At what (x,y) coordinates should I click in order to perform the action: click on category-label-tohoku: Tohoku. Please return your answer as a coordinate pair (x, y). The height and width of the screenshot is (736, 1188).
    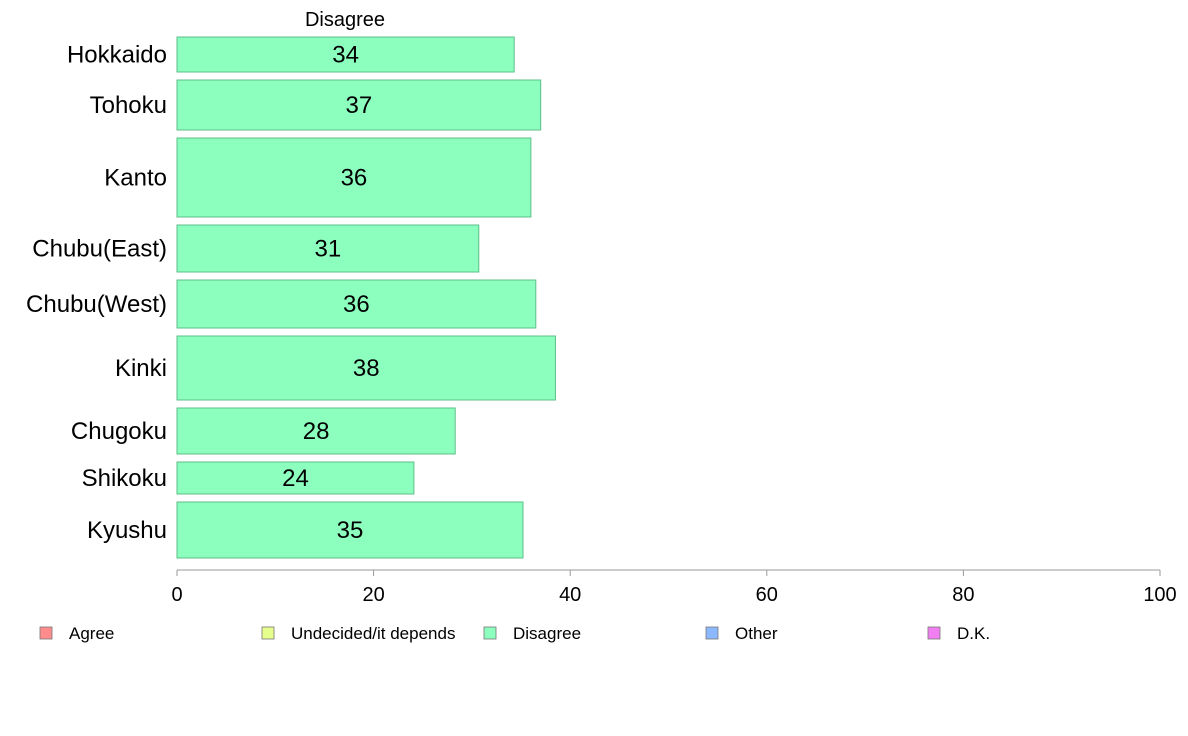
    Looking at the image, I should click on (128, 105).